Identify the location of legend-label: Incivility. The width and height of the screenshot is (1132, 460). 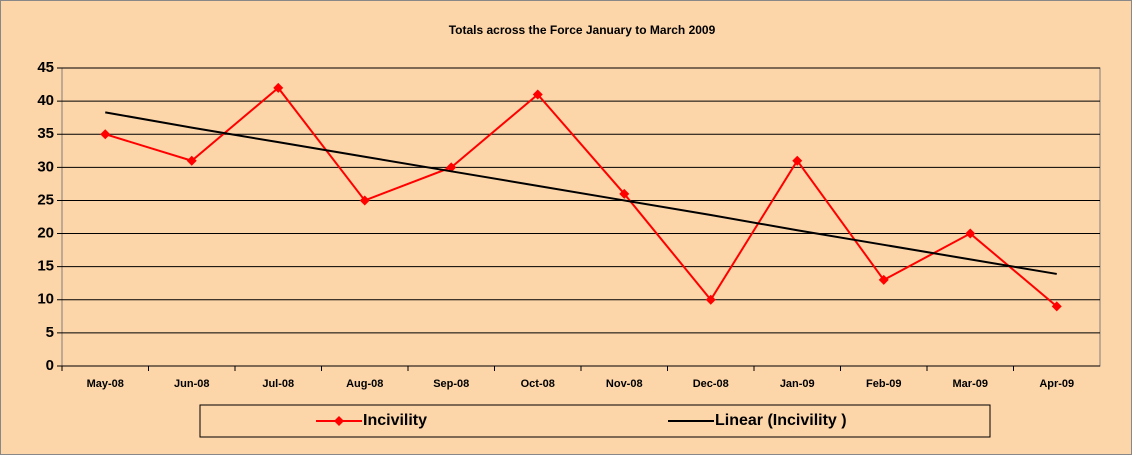
(395, 420).